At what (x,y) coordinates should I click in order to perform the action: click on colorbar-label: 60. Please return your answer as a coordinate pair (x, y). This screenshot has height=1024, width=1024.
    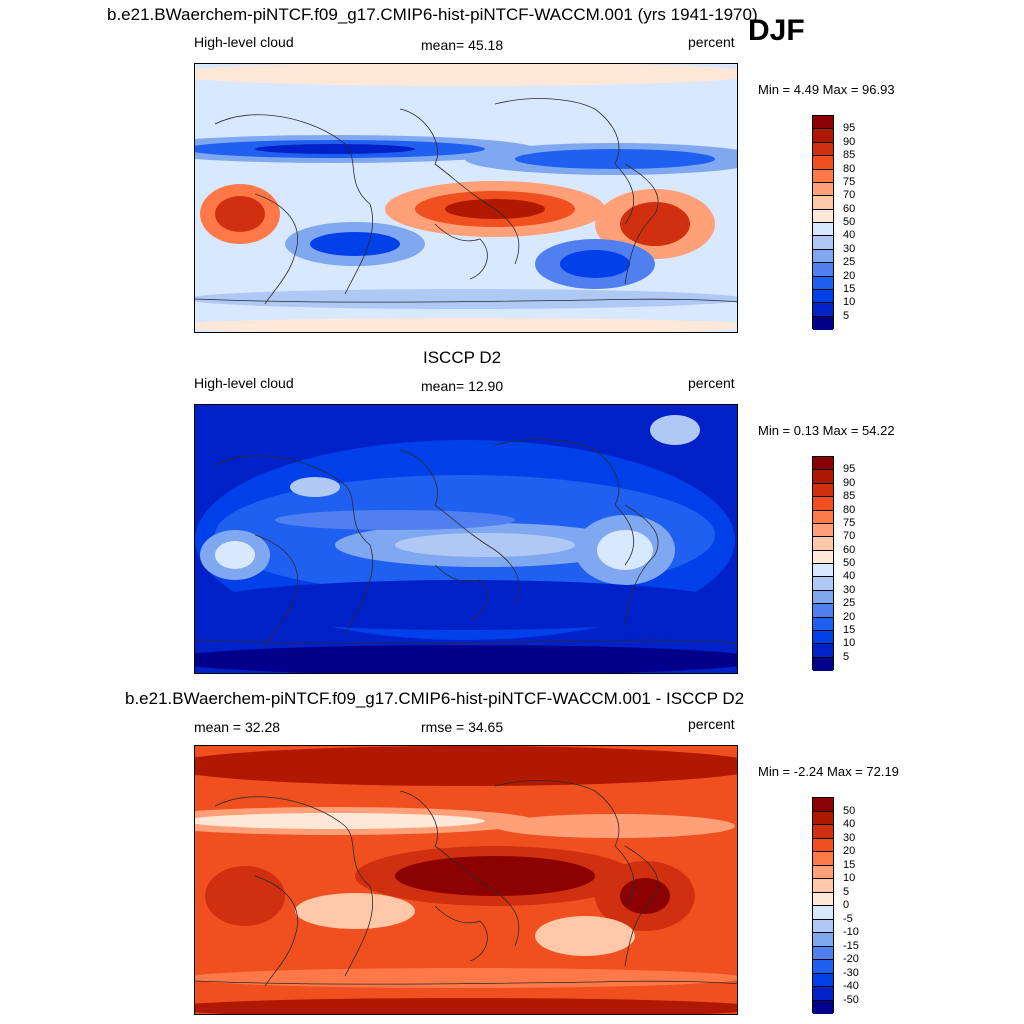
    Looking at the image, I should click on (849, 208).